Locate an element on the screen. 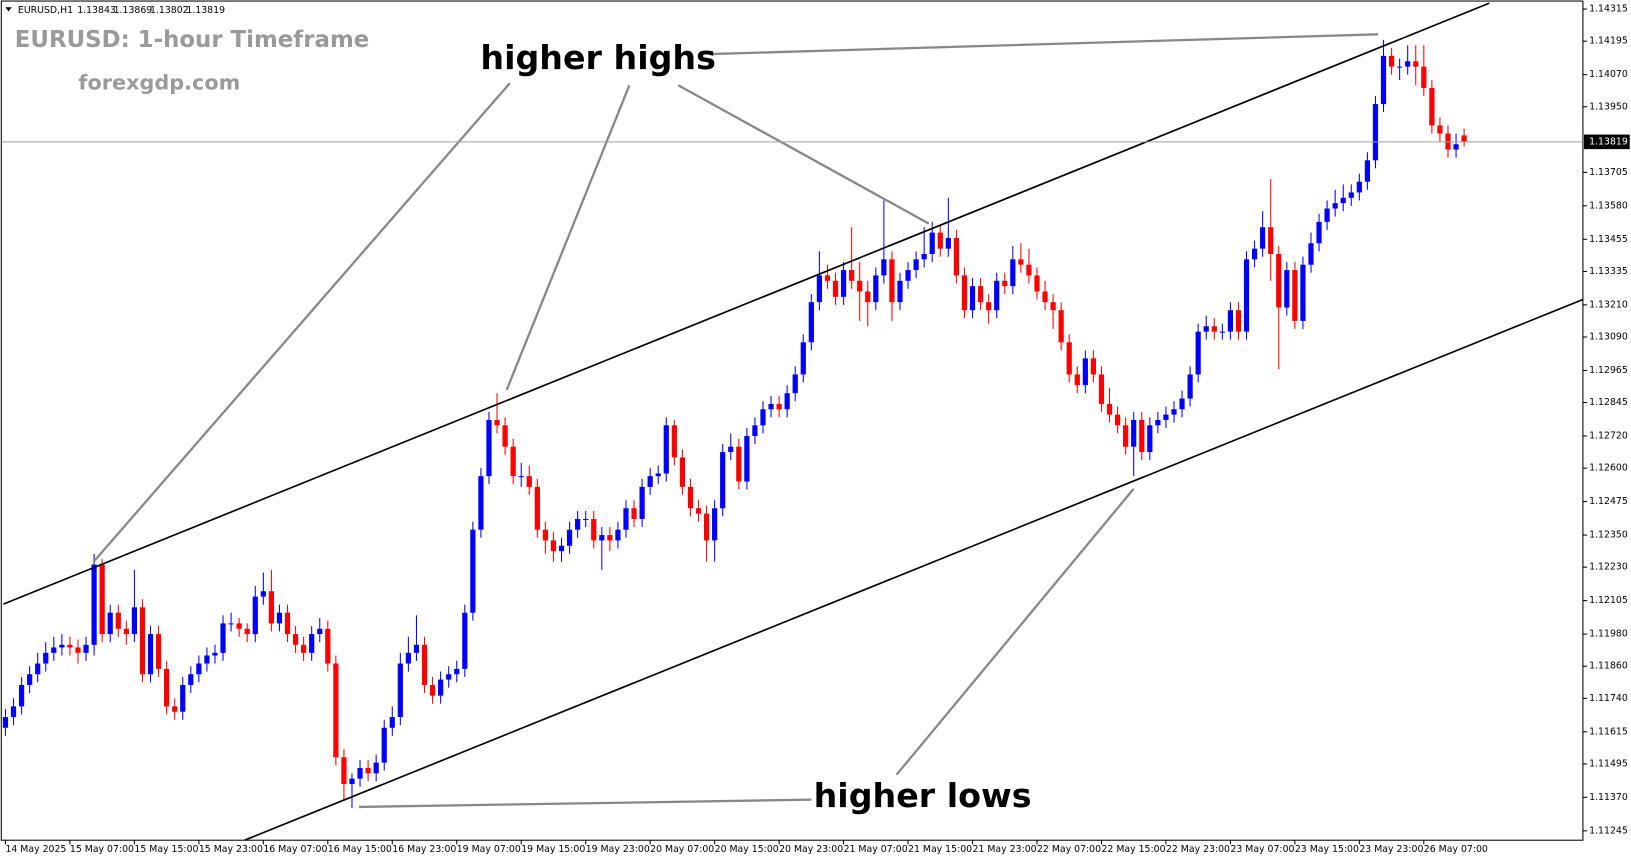 The image size is (1631, 861). y-tick-label: 1.12475 is located at coordinates (1608, 501).